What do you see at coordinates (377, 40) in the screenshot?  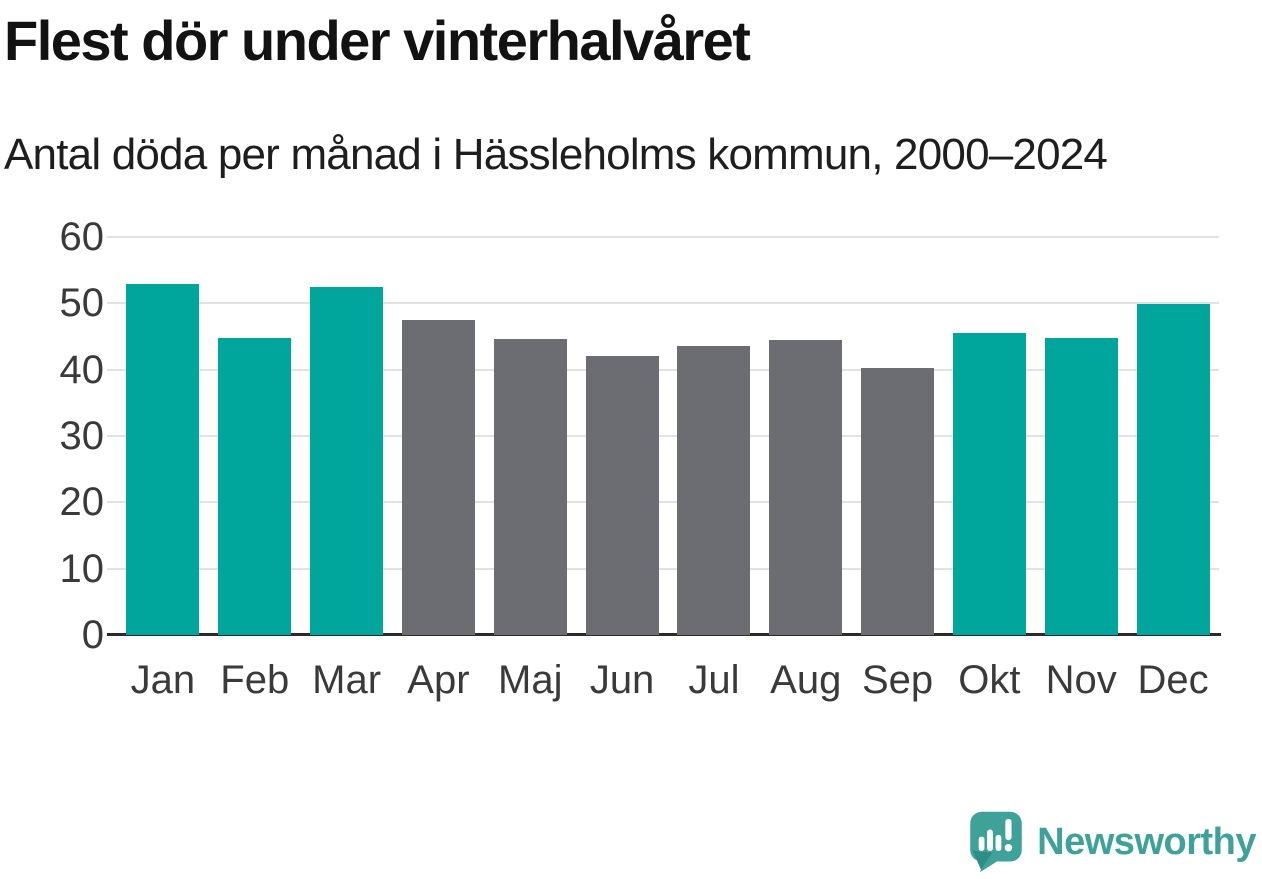 I see `chart-title: Flest dör under vinterhalvåret` at bounding box center [377, 40].